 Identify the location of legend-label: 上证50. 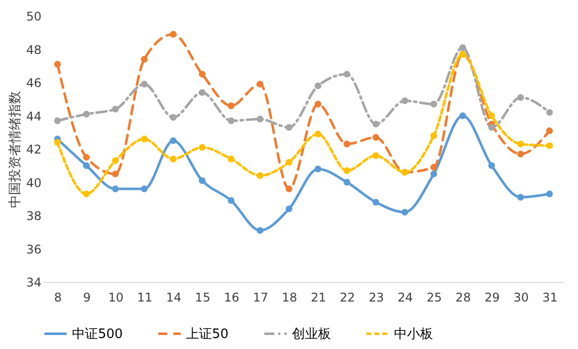
(207, 334).